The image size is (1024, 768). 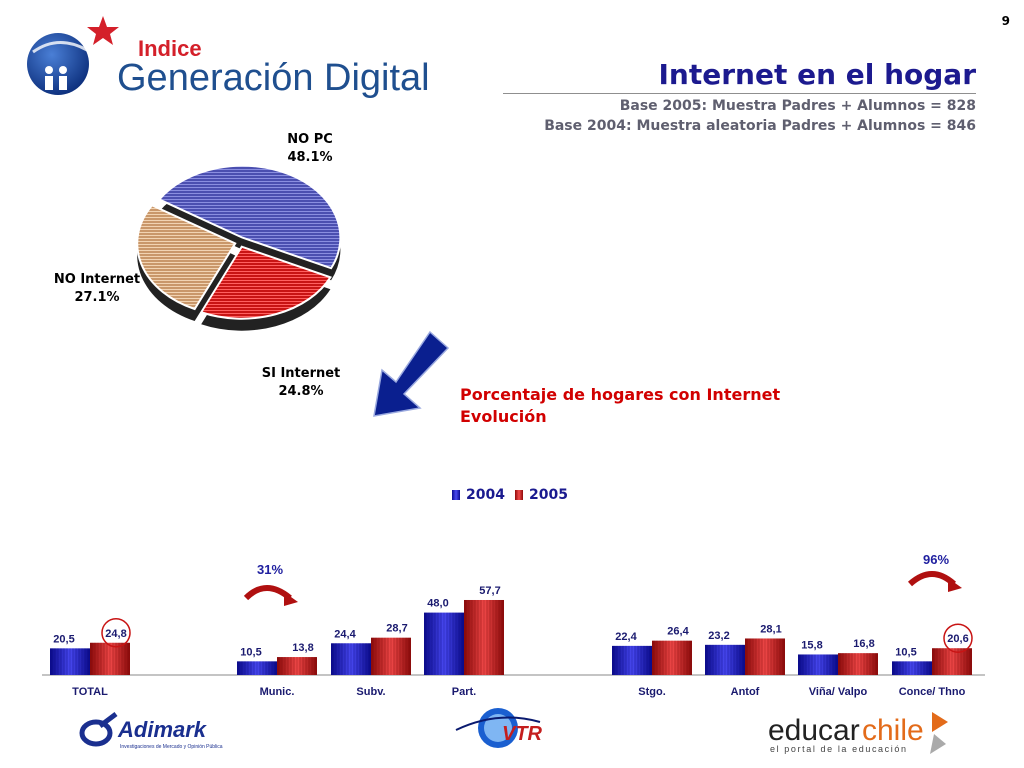 I want to click on x-tick-label: Subv., so click(x=370, y=692).